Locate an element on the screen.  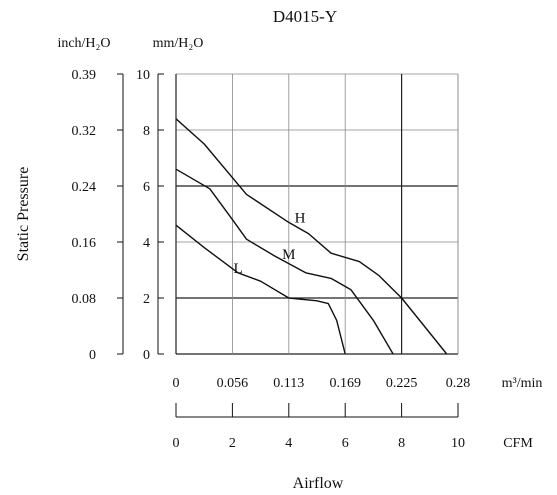
x-axis-cfm-unit: CFM is located at coordinates (518, 443).